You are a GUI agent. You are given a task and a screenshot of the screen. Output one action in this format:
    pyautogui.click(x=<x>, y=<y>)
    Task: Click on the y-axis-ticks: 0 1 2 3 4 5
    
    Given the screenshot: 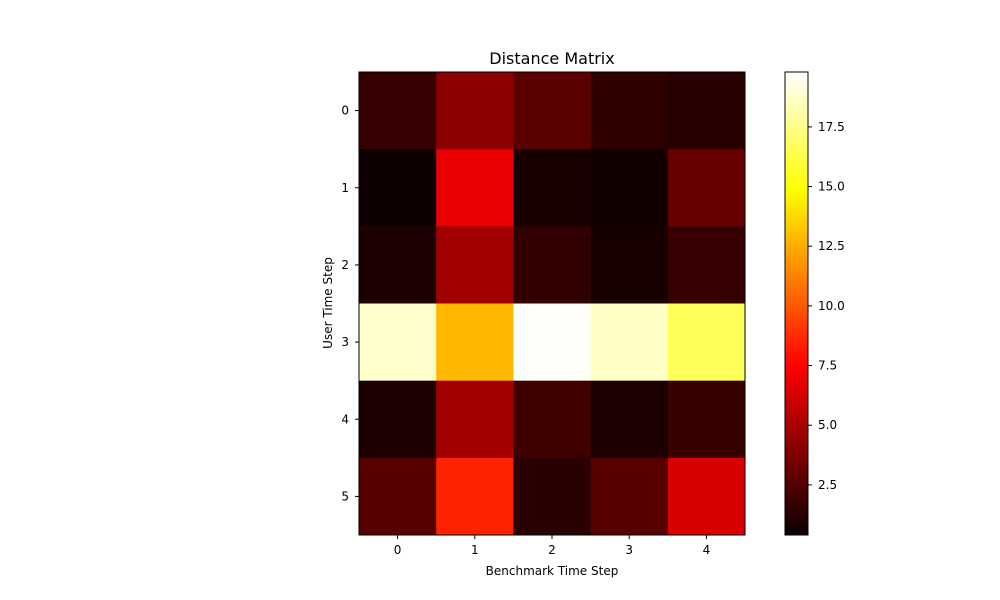 What is the action you would take?
    pyautogui.click(x=350, y=303)
    